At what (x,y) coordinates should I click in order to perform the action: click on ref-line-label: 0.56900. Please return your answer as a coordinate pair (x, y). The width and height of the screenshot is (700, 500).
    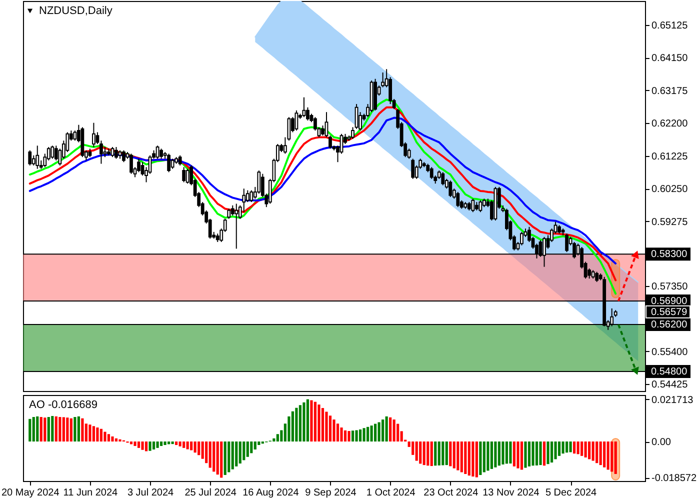
    Looking at the image, I should click on (669, 302).